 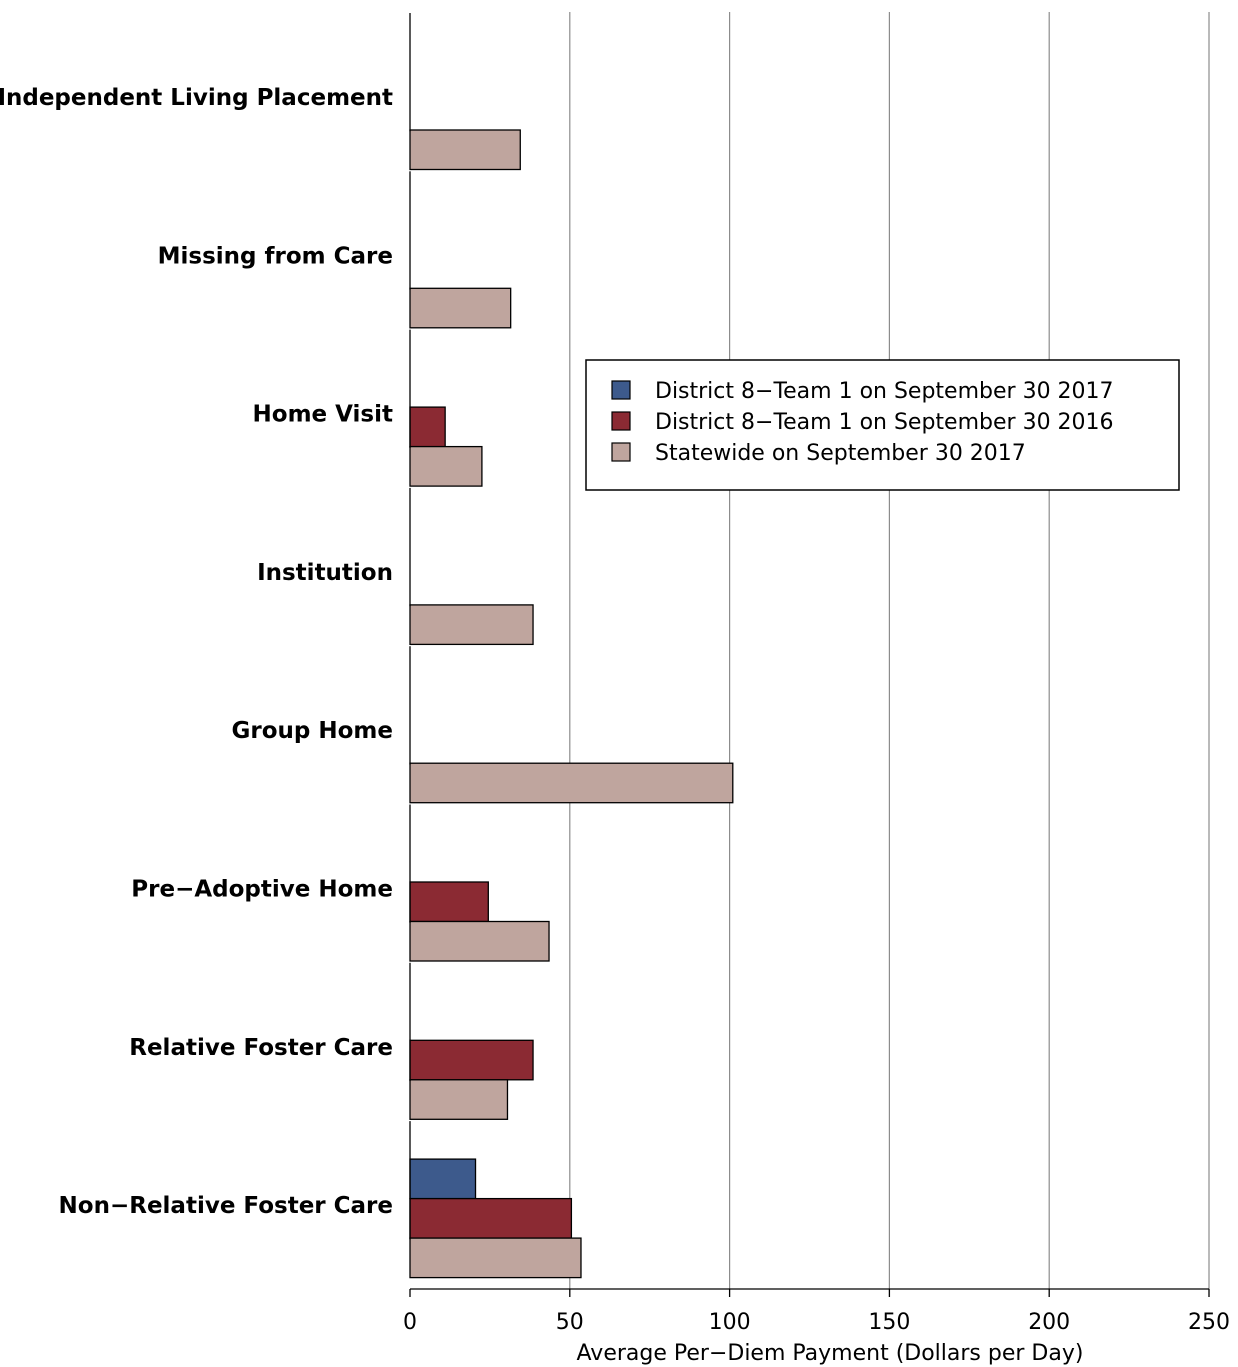 What do you see at coordinates (884, 391) in the screenshot?
I see `legend-entry: District 8−Team 1 on September 30 2017` at bounding box center [884, 391].